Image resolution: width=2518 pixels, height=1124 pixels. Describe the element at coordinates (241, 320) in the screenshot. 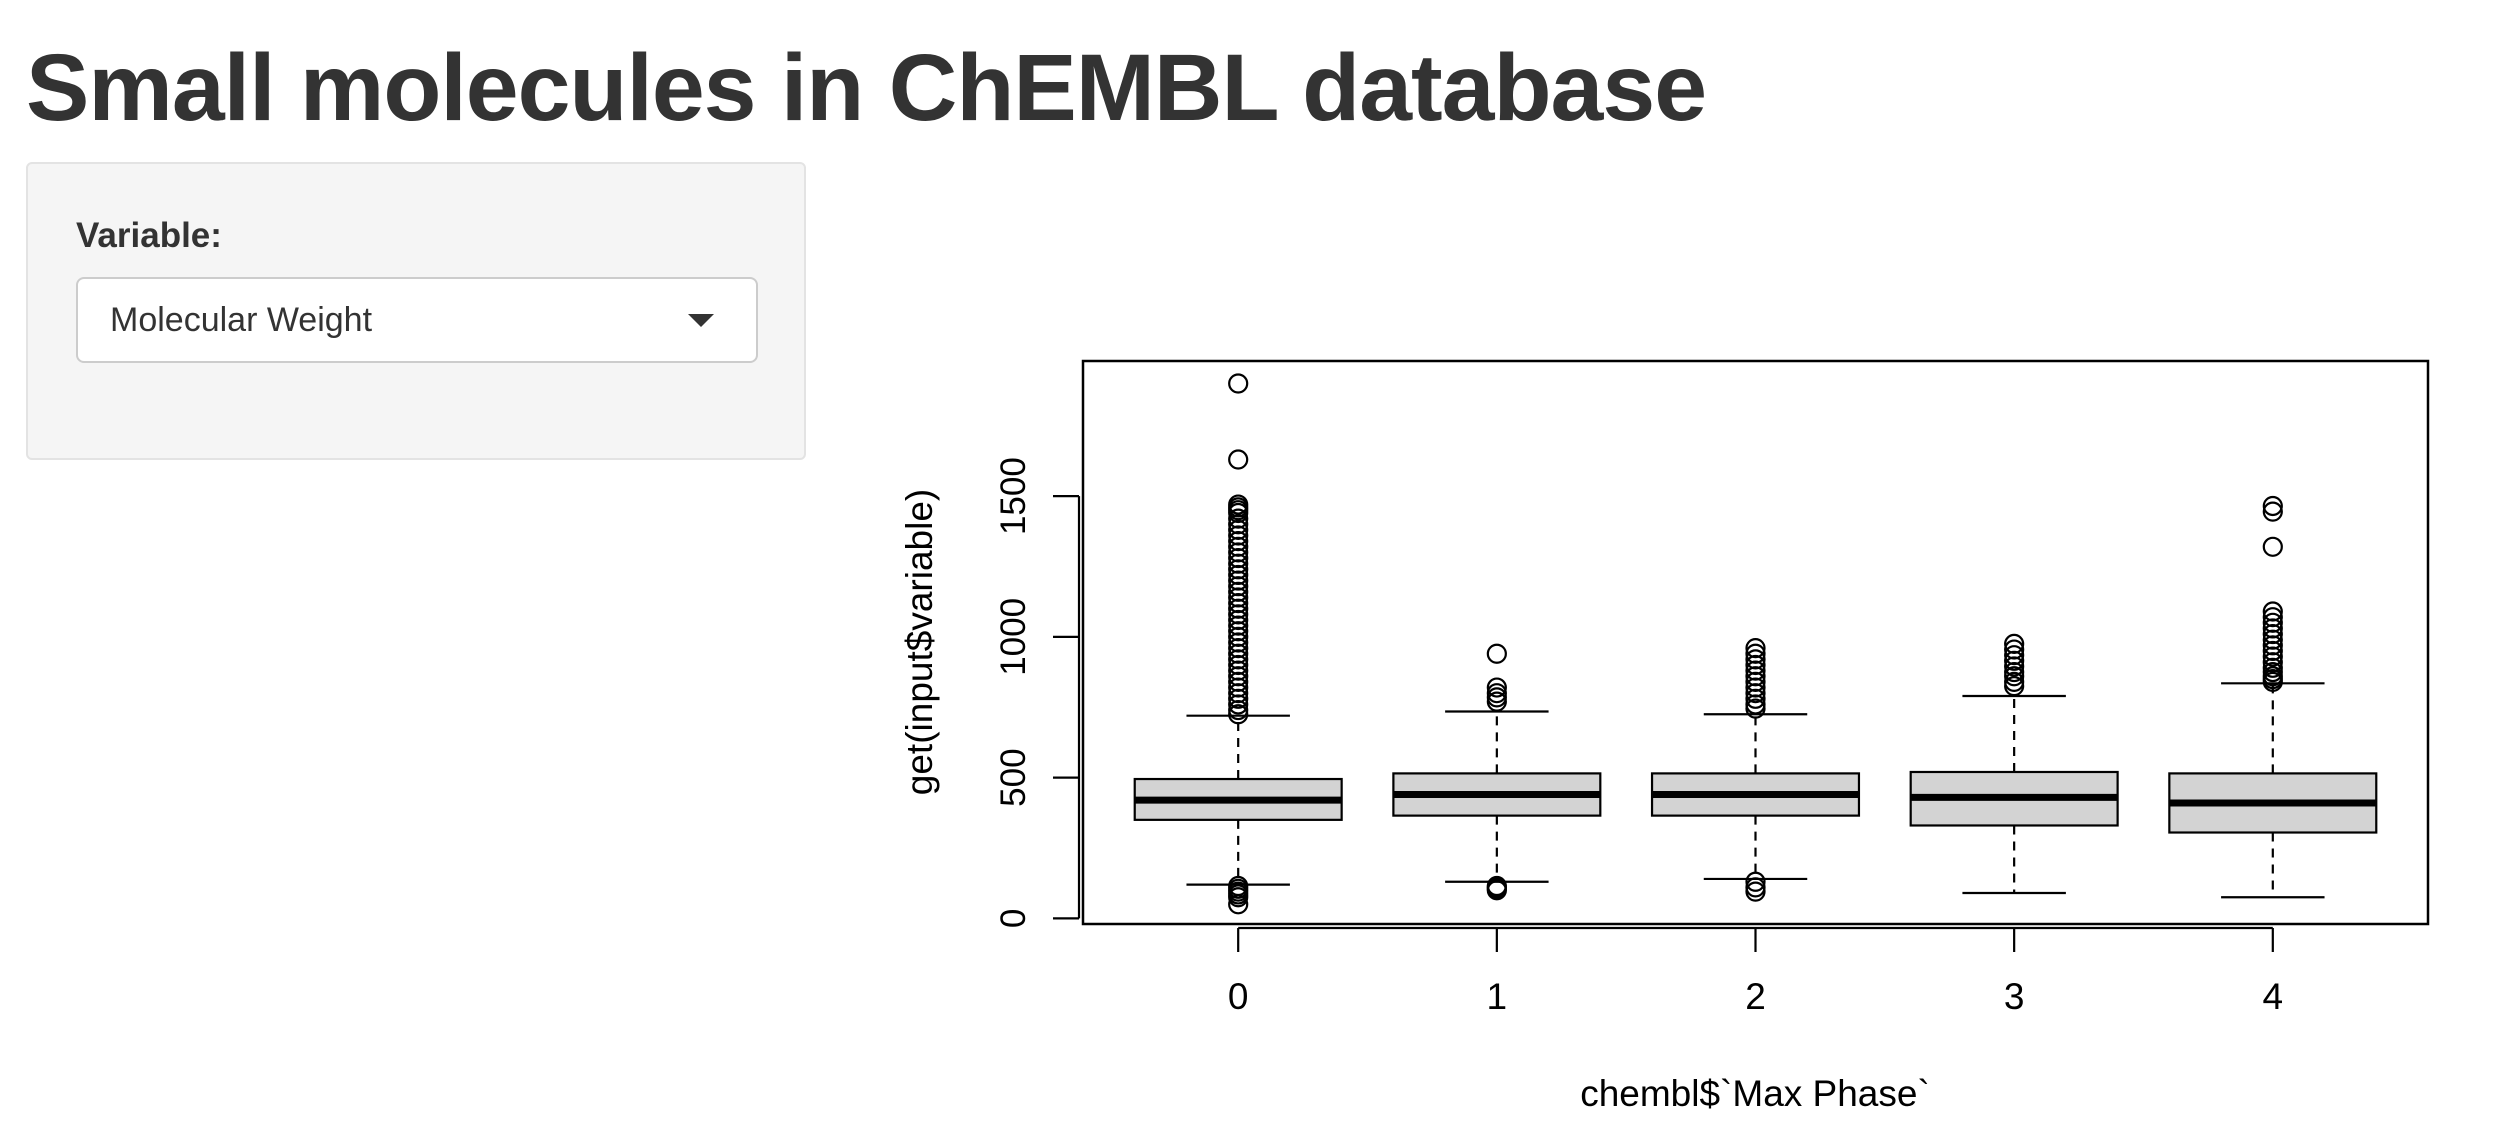

I see `variable-select-value: Molecular Weight` at that location.